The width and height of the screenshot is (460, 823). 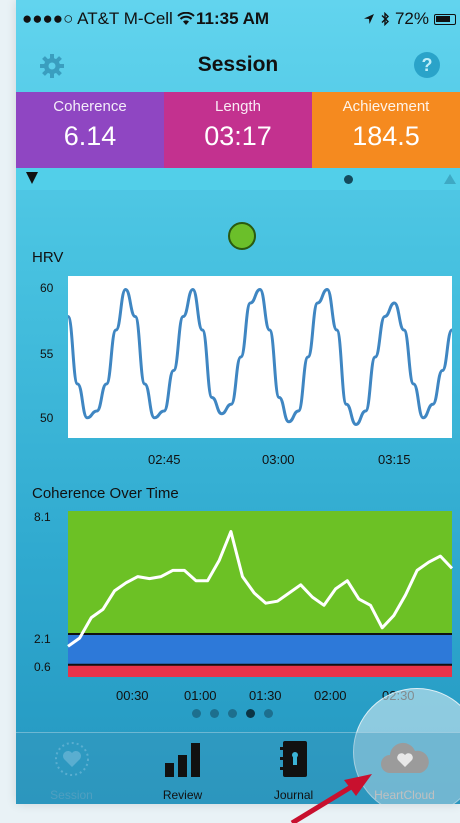 I want to click on wifi-icon, so click(x=186, y=18).